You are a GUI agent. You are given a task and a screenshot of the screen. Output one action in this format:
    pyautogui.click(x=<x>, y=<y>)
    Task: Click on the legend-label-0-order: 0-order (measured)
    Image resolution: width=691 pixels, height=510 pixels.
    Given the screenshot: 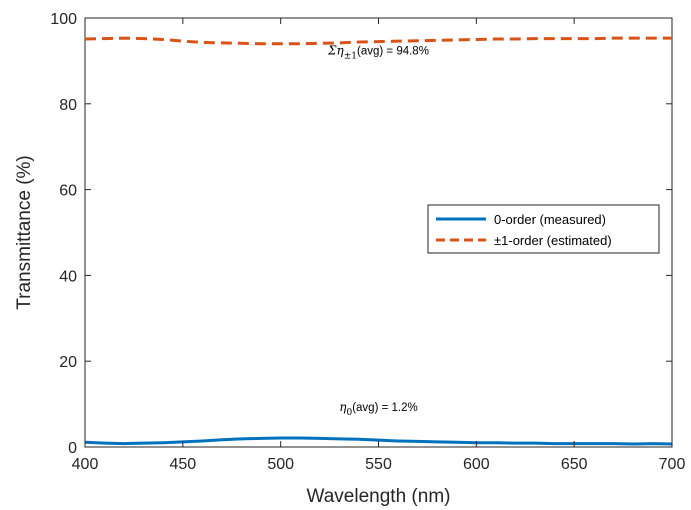 What is the action you would take?
    pyautogui.click(x=550, y=219)
    